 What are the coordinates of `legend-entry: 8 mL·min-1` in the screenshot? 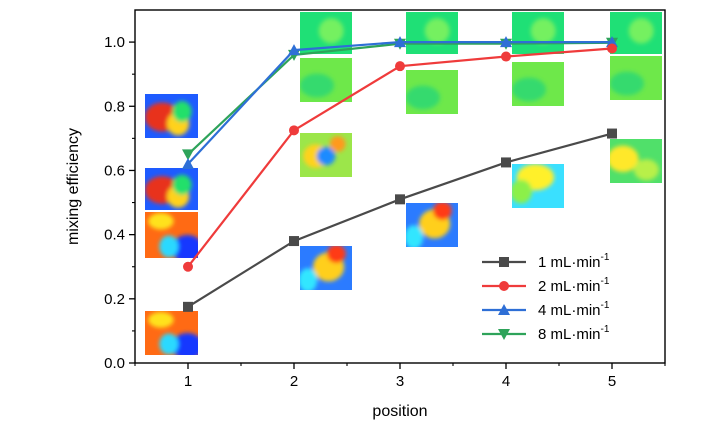 It's located at (546, 333).